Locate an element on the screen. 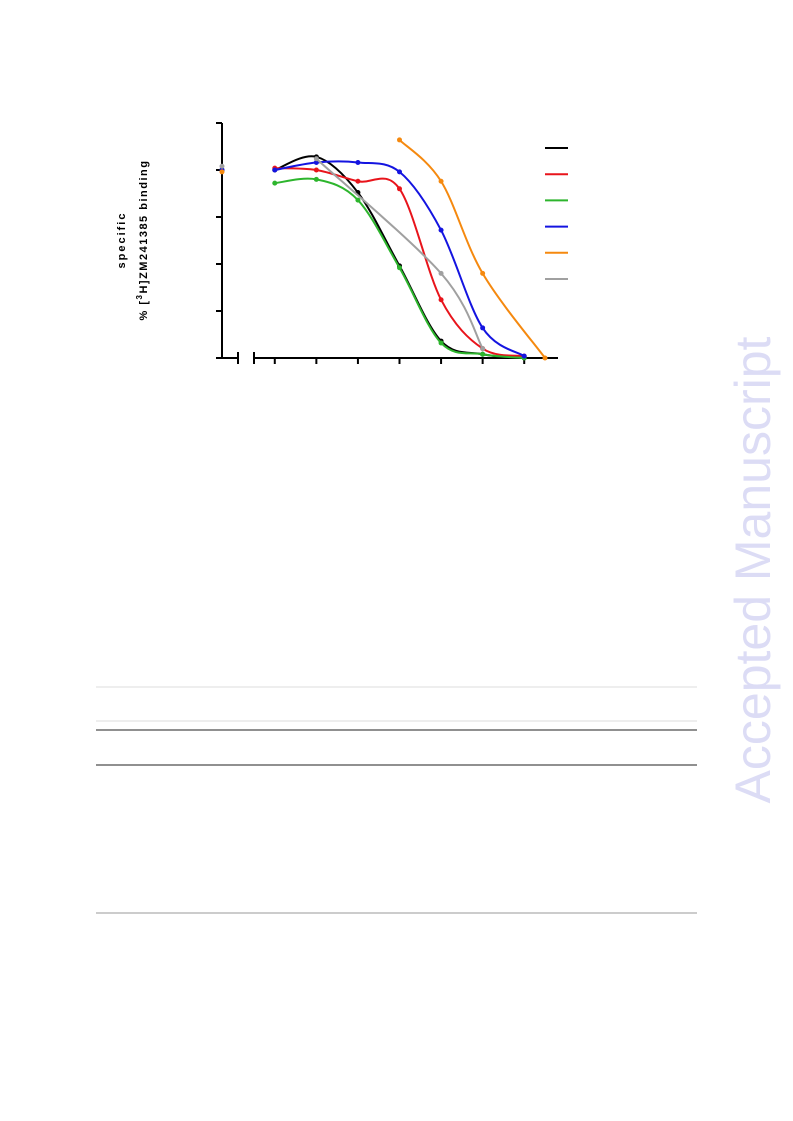 The width and height of the screenshot is (793, 1121). y-axis-label: % [3H]ZM241385 binding is located at coordinates (142, 240).